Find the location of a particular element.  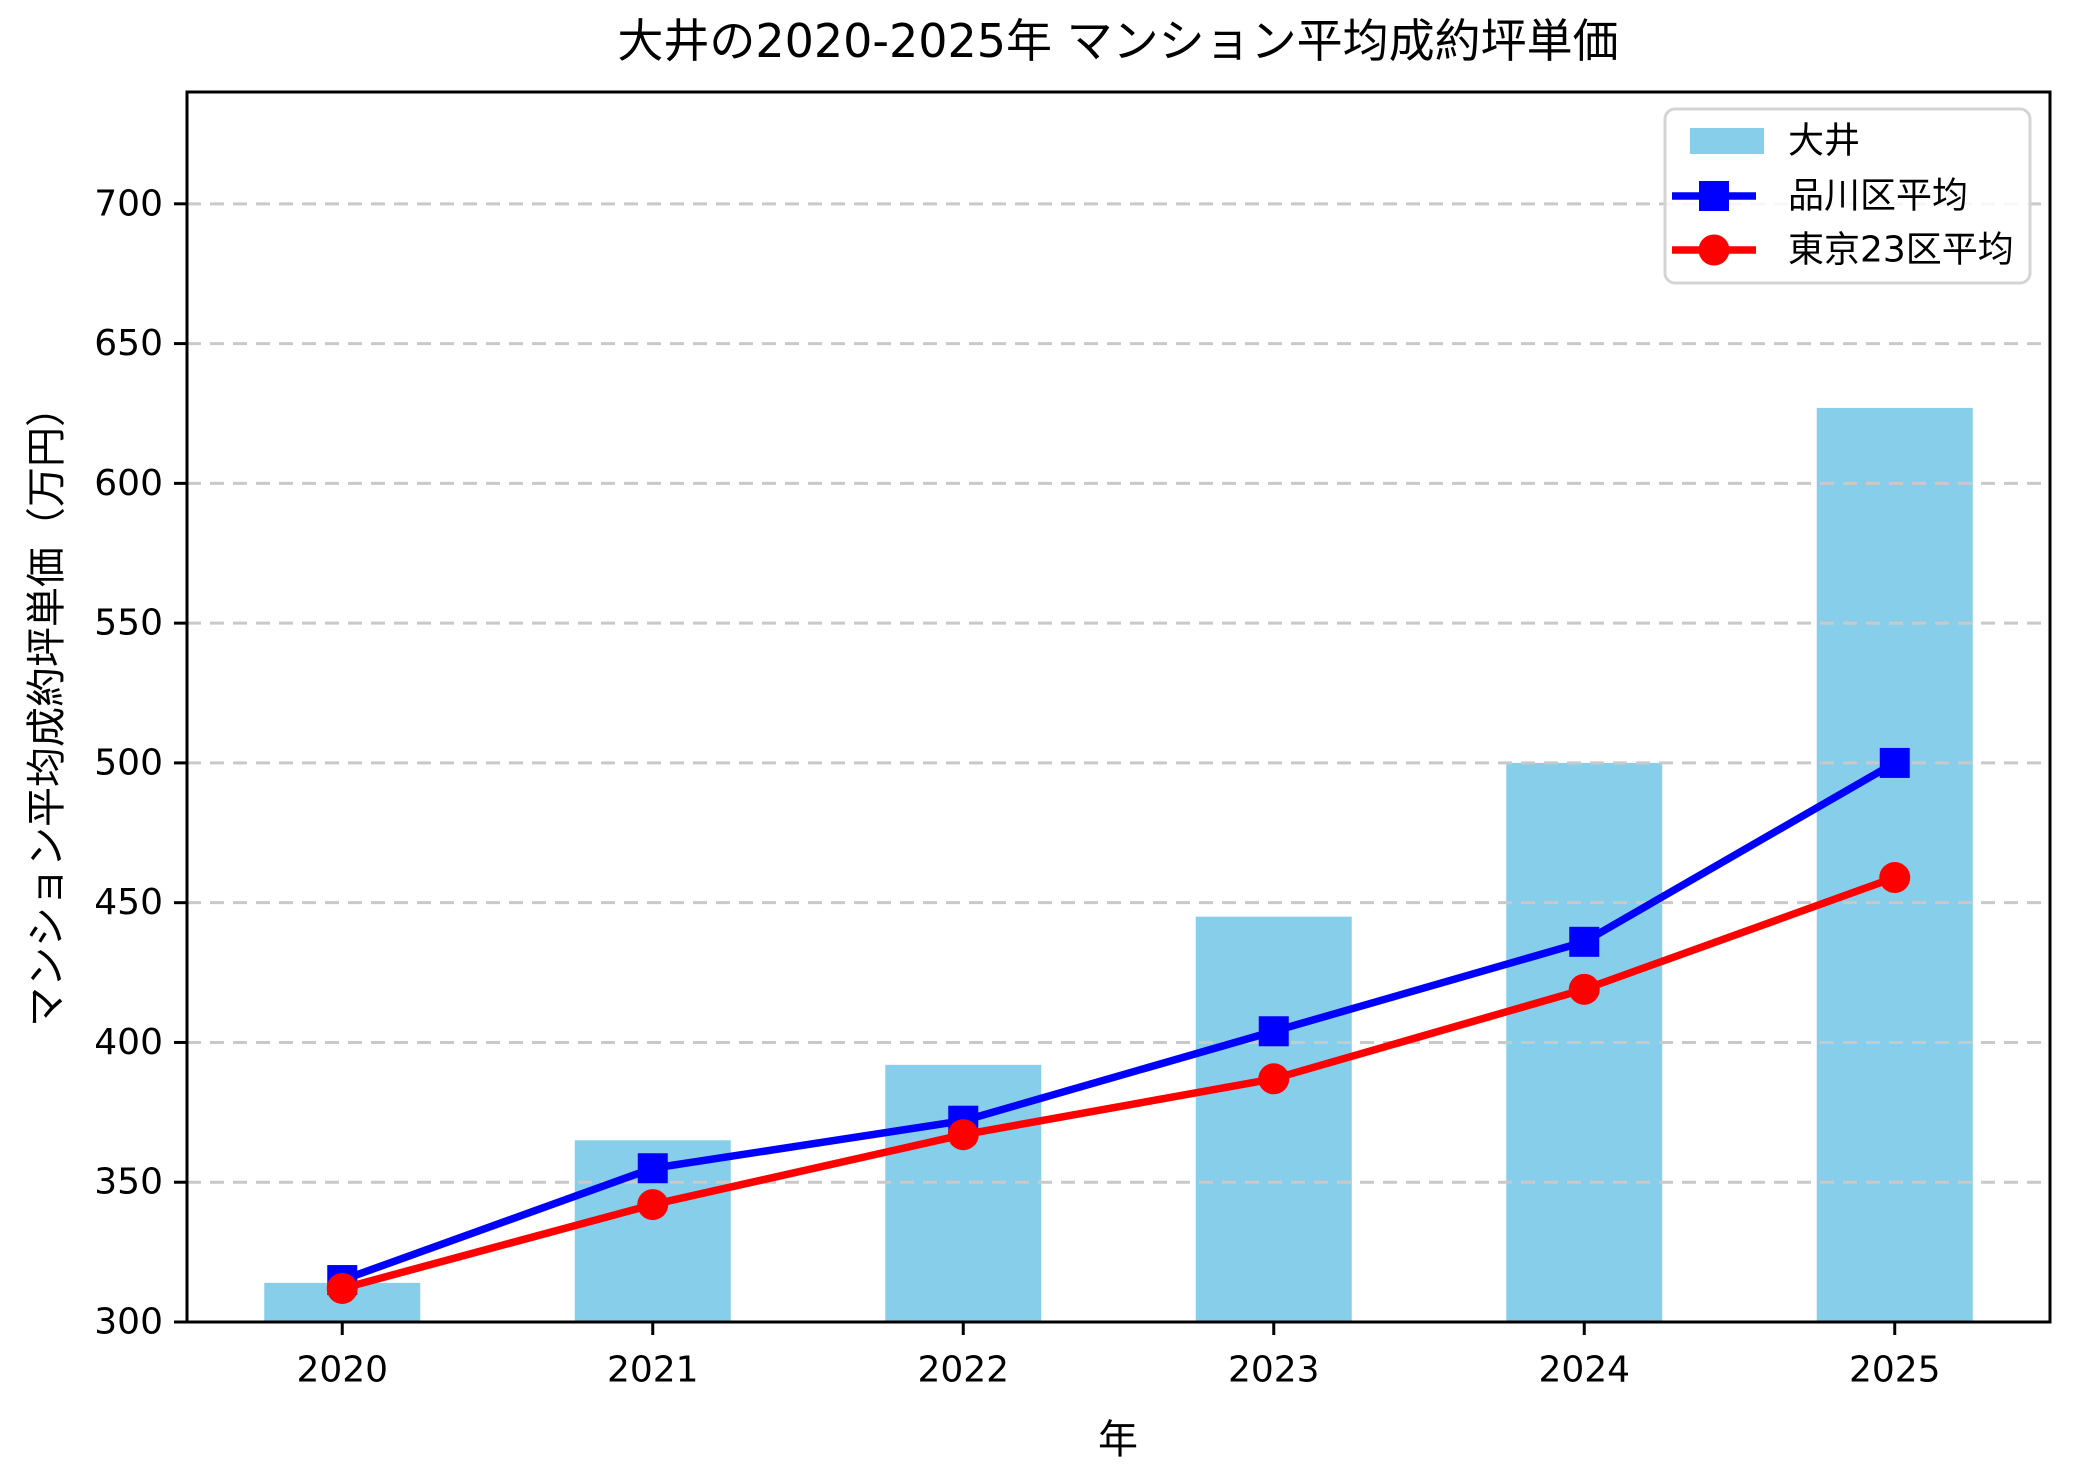

xtick-label-2025: 2025 is located at coordinates (1895, 1370).